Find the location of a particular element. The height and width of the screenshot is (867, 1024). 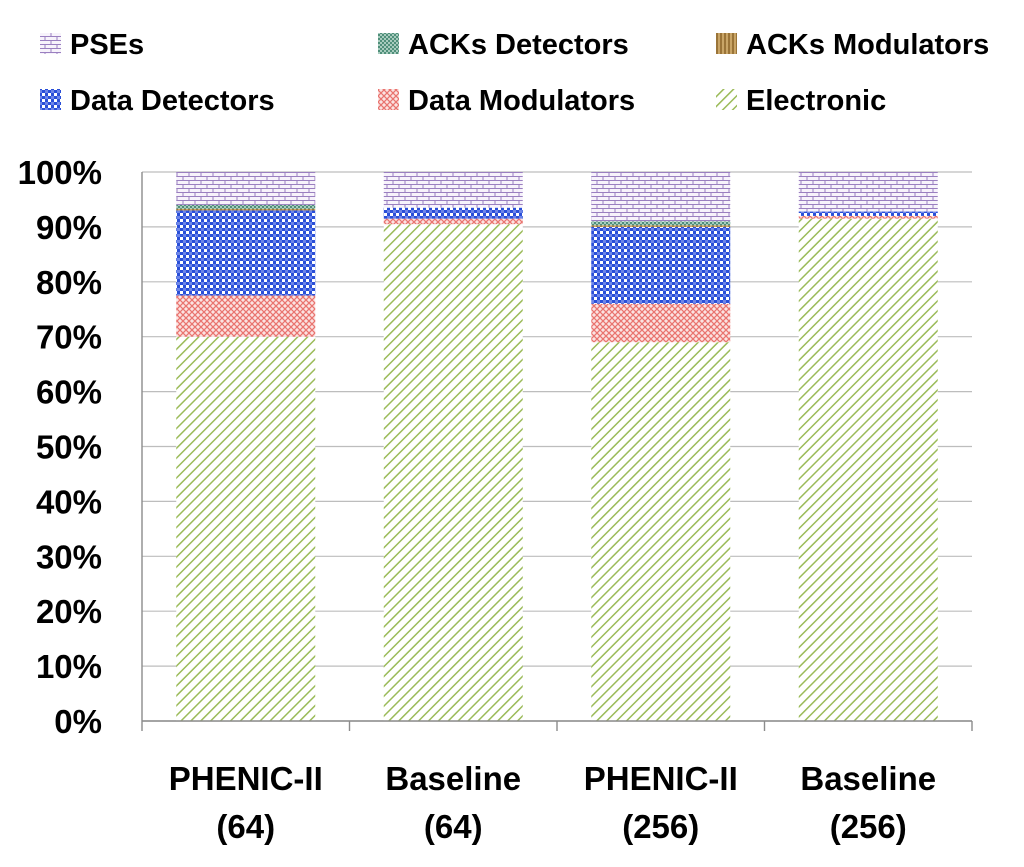

legend-swatch-acks-detectors is located at coordinates (388, 43).